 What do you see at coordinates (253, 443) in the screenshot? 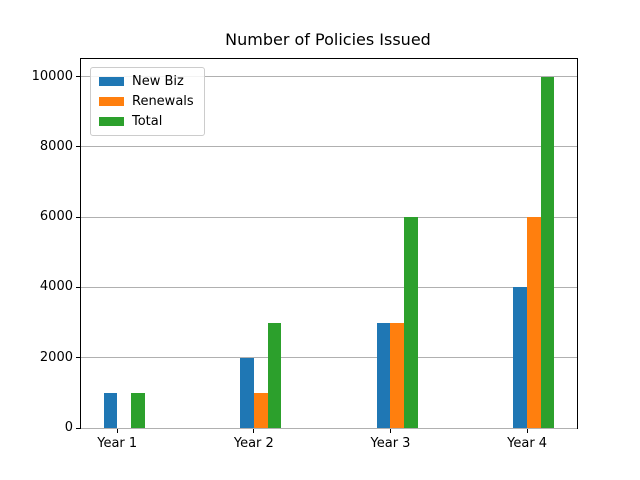
I see `x-tick-label-year-2: Year 2` at bounding box center [253, 443].